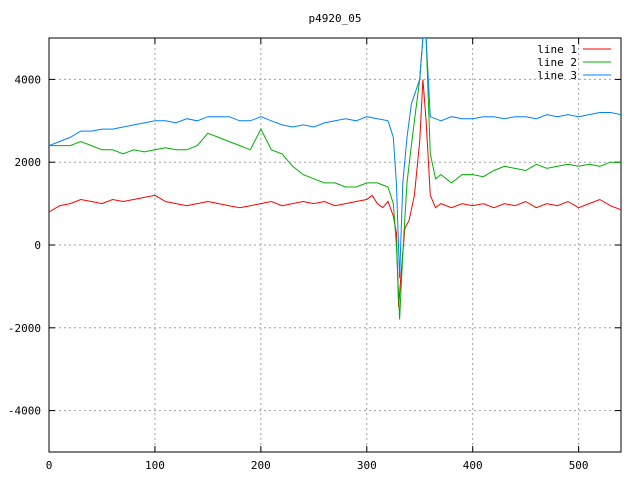 The height and width of the screenshot is (480, 640). What do you see at coordinates (24, 328) in the screenshot?
I see `y-tick-label: -2000` at bounding box center [24, 328].